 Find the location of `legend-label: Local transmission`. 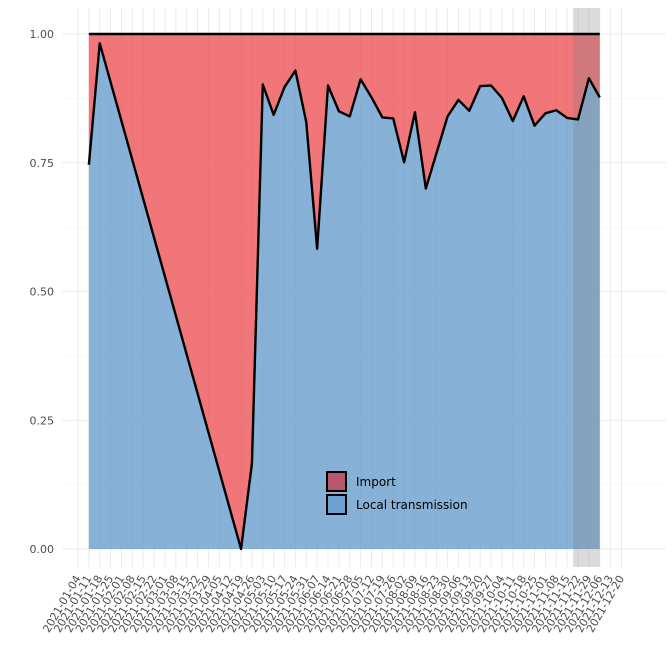

legend-label: Local transmission is located at coordinates (412, 505).